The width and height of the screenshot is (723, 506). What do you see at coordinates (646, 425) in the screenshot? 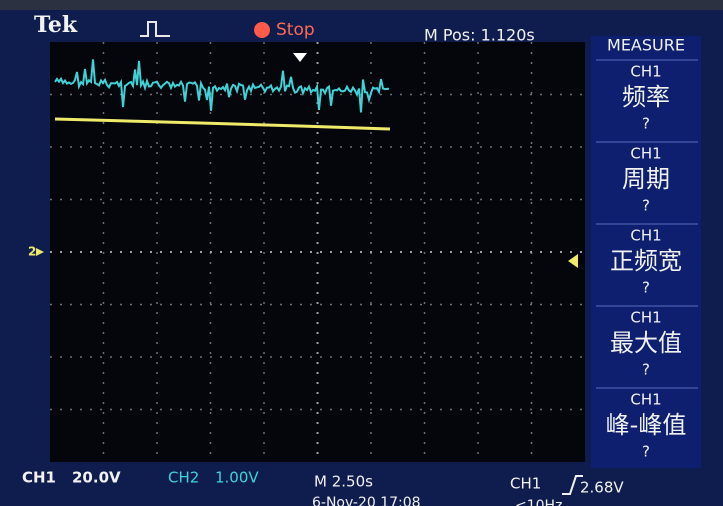
I see `menu-item-label: 峰-峰值` at bounding box center [646, 425].